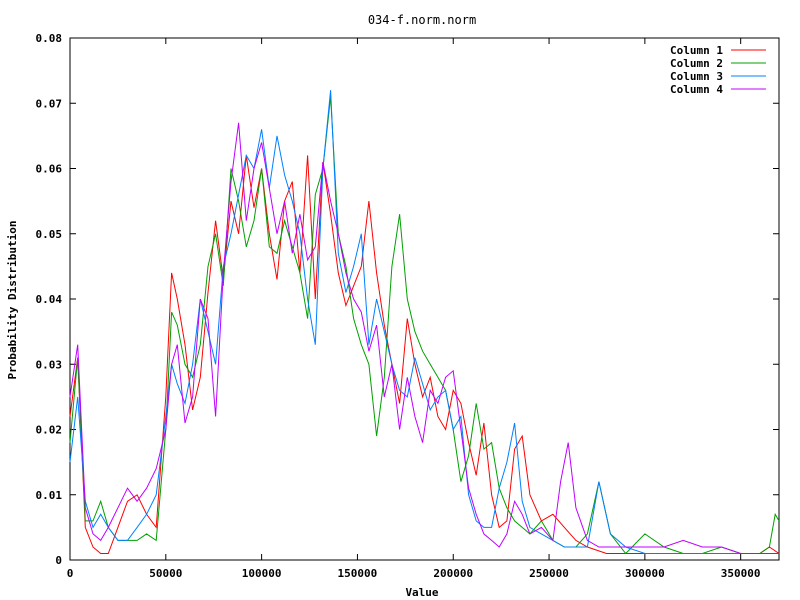 The height and width of the screenshot is (600, 800). What do you see at coordinates (12, 300) in the screenshot?
I see `y-axis-label: Probability Distribution` at bounding box center [12, 300].